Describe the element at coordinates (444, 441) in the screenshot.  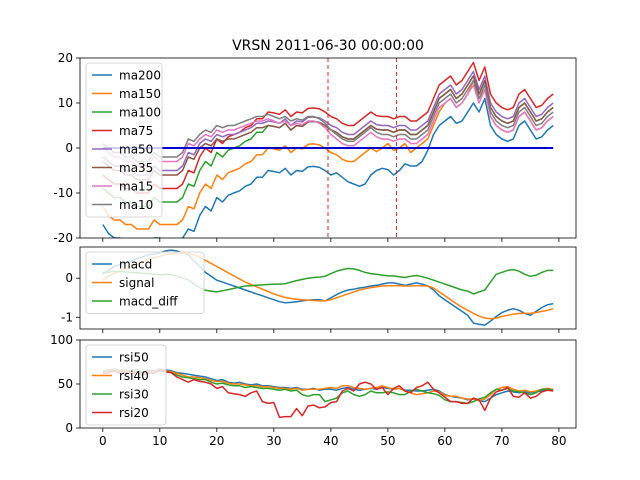
I see `x-tick-label: 60` at that location.